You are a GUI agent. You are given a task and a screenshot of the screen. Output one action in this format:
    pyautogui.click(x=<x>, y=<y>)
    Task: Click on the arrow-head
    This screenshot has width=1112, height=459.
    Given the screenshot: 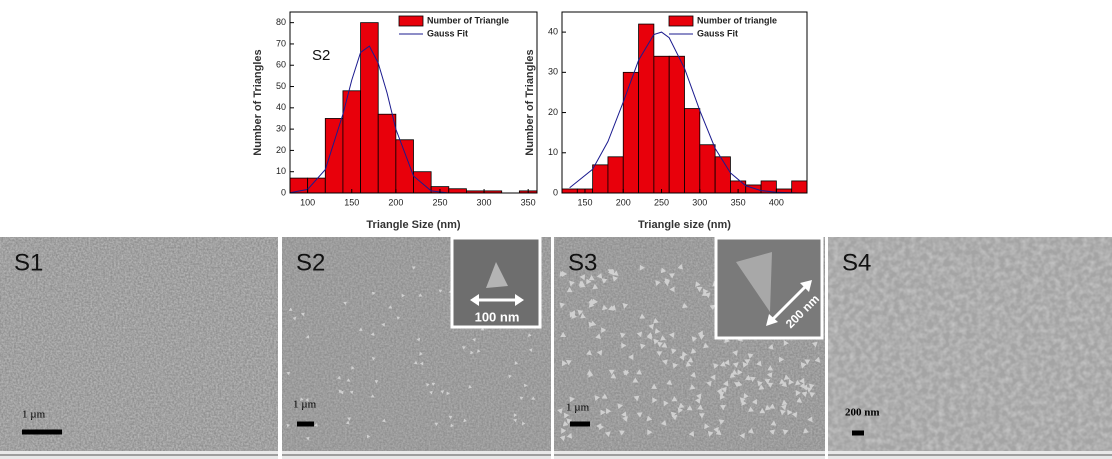 What is the action you would take?
    pyautogui.click(x=519, y=300)
    